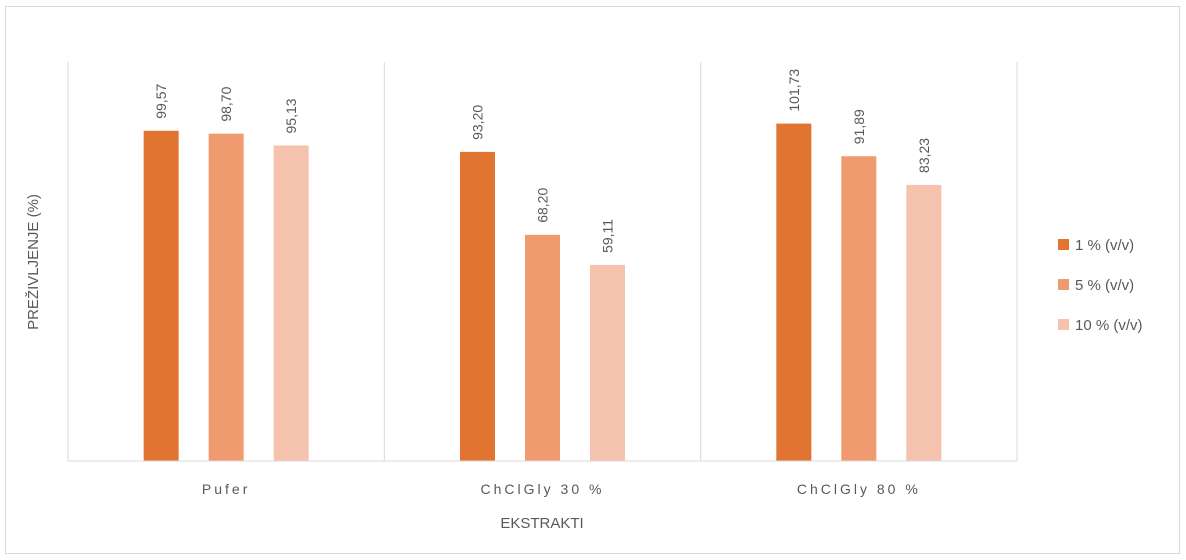 This screenshot has height=560, width=1186. What do you see at coordinates (161, 101) in the screenshot?
I see `data-label: 99,57` at bounding box center [161, 101].